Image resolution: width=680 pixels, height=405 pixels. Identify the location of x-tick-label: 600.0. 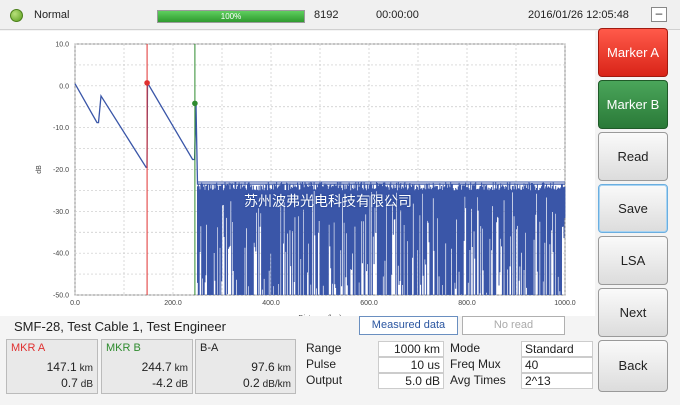
(369, 303).